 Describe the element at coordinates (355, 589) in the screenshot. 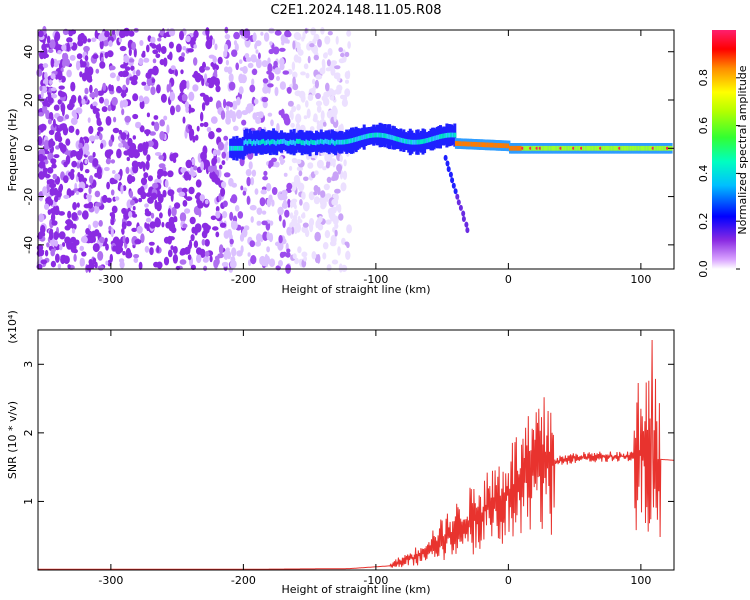

I see `snr-x-label: Height of straight line (km)` at that location.